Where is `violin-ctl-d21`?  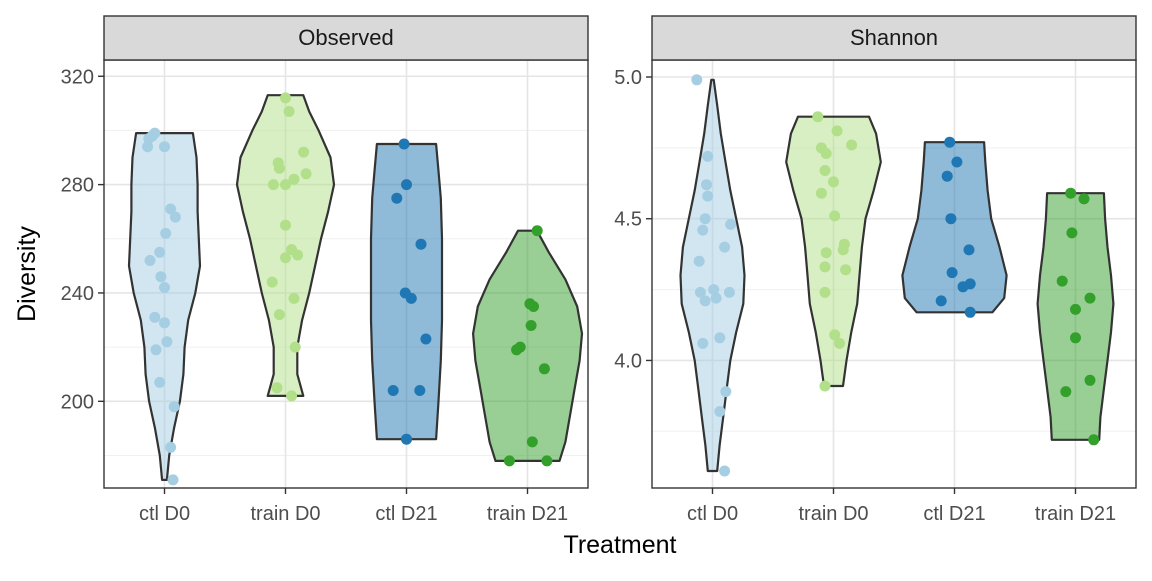 violin-ctl-d21 is located at coordinates (954, 227).